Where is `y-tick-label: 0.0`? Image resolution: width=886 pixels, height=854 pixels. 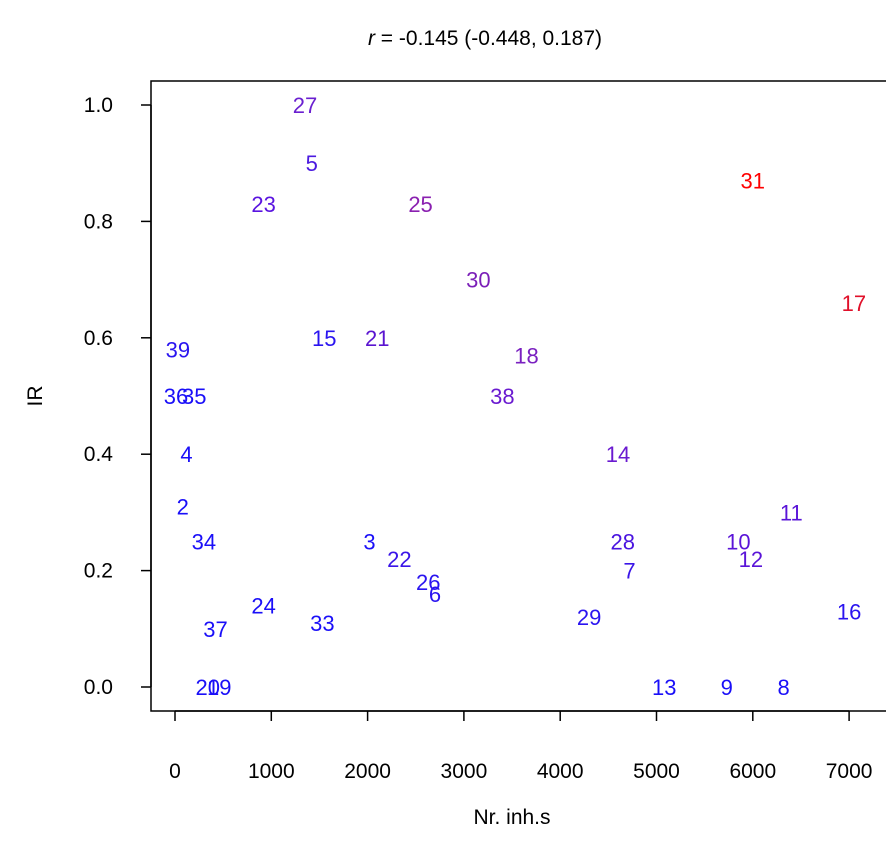 y-tick-label: 0.0 is located at coordinates (98, 687).